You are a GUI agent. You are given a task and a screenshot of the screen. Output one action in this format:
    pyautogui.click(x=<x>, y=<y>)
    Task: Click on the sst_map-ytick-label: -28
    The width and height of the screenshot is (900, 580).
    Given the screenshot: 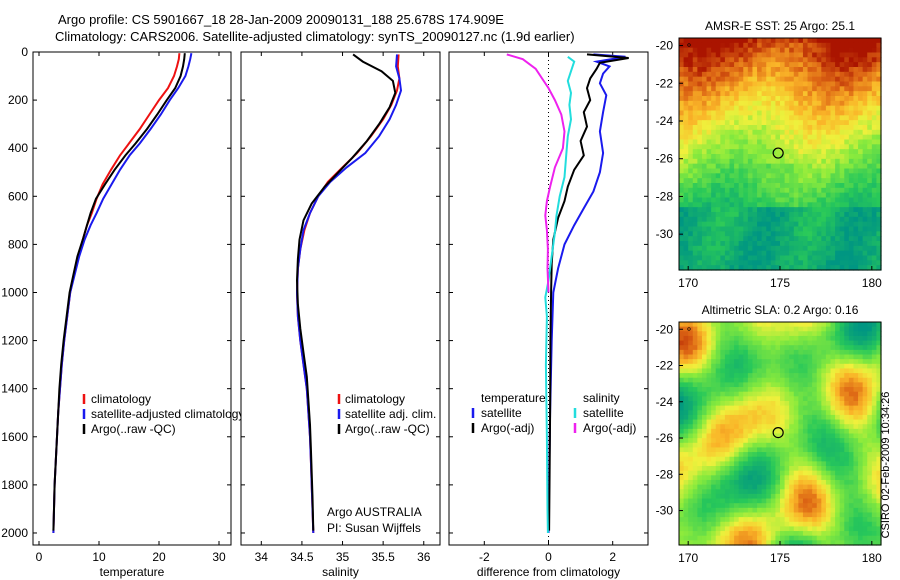 What is the action you would take?
    pyautogui.click(x=665, y=196)
    